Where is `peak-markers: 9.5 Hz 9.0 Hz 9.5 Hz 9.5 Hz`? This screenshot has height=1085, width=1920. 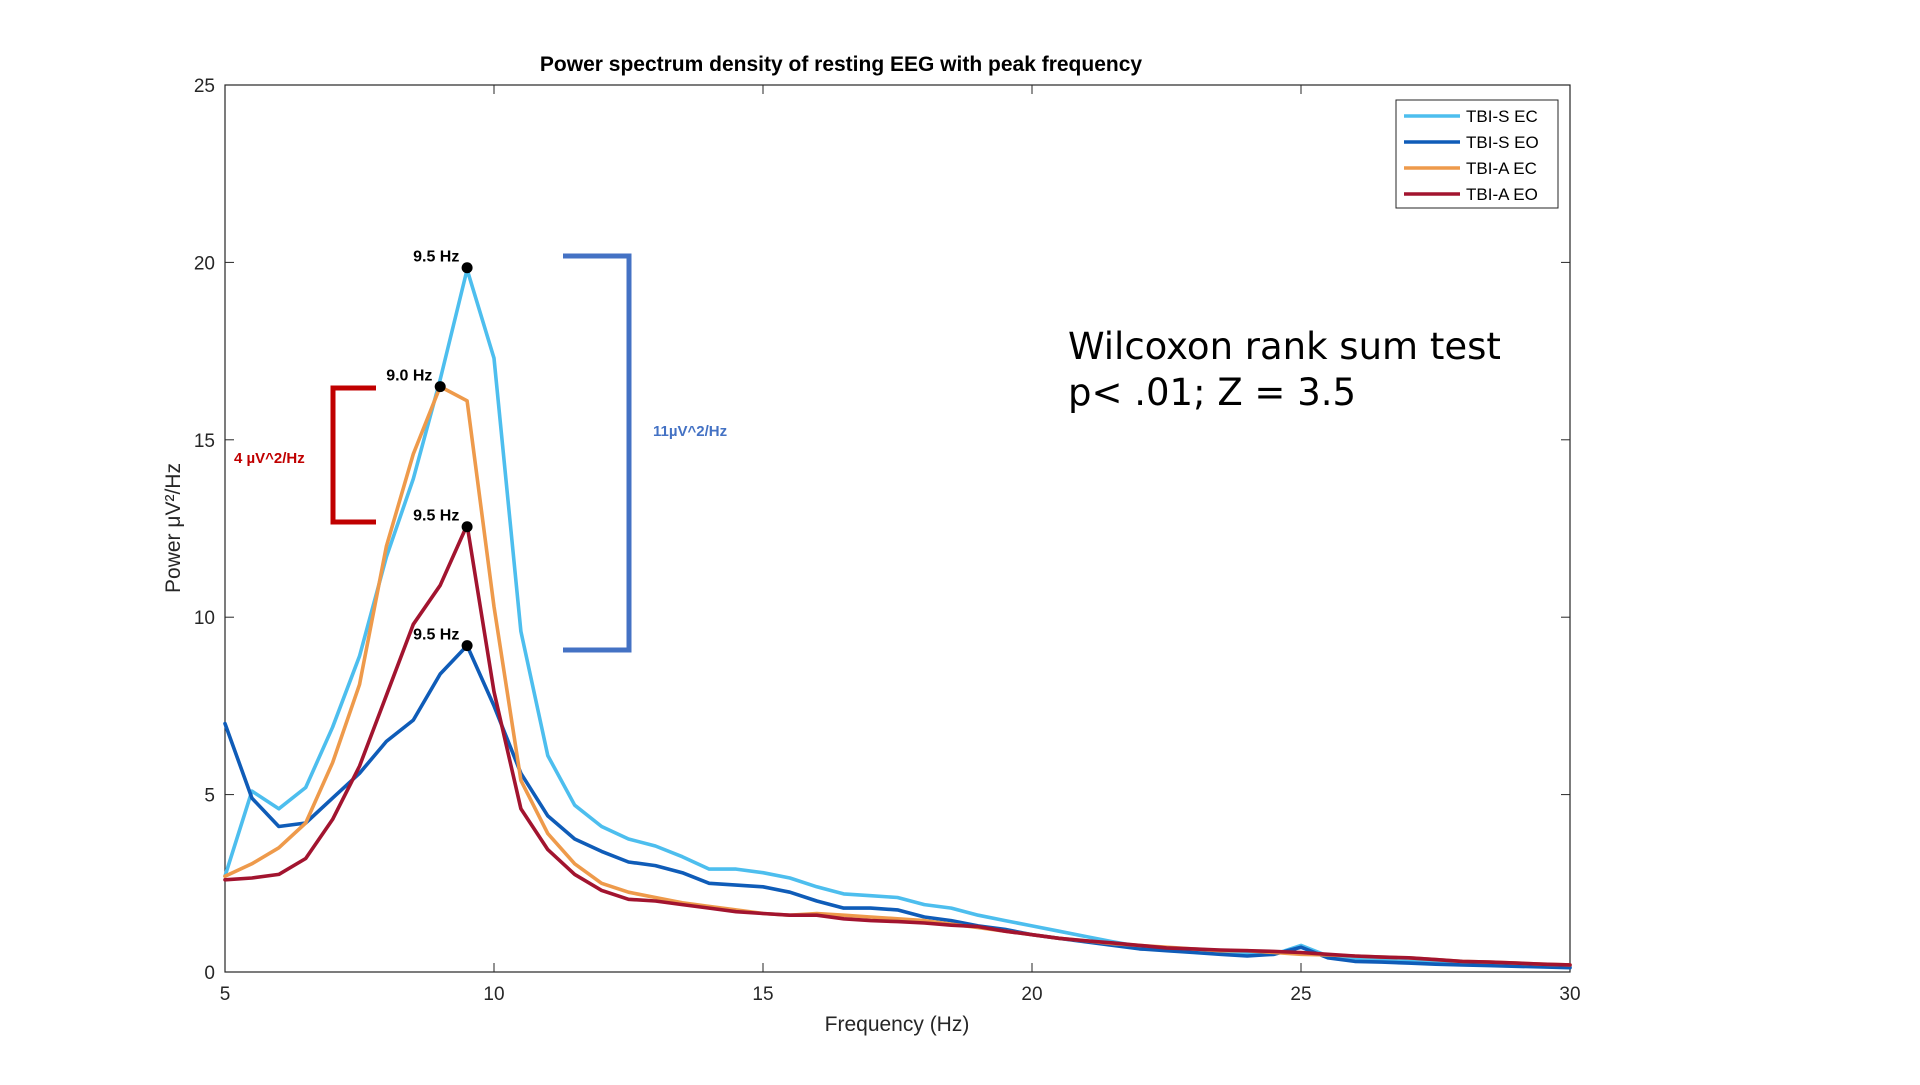 peak-markers: 9.5 Hz 9.0 Hz 9.5 Hz 9.5 Hz is located at coordinates (429, 450).